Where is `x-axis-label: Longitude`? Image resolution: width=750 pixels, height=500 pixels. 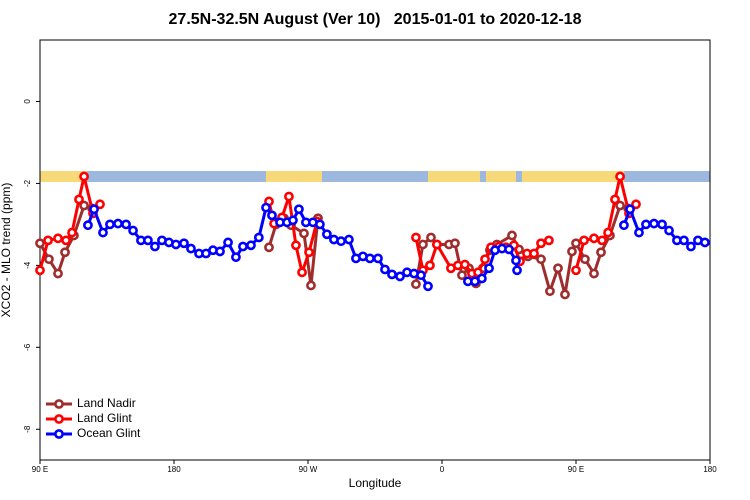
x-axis-label: Longitude is located at coordinates (375, 483).